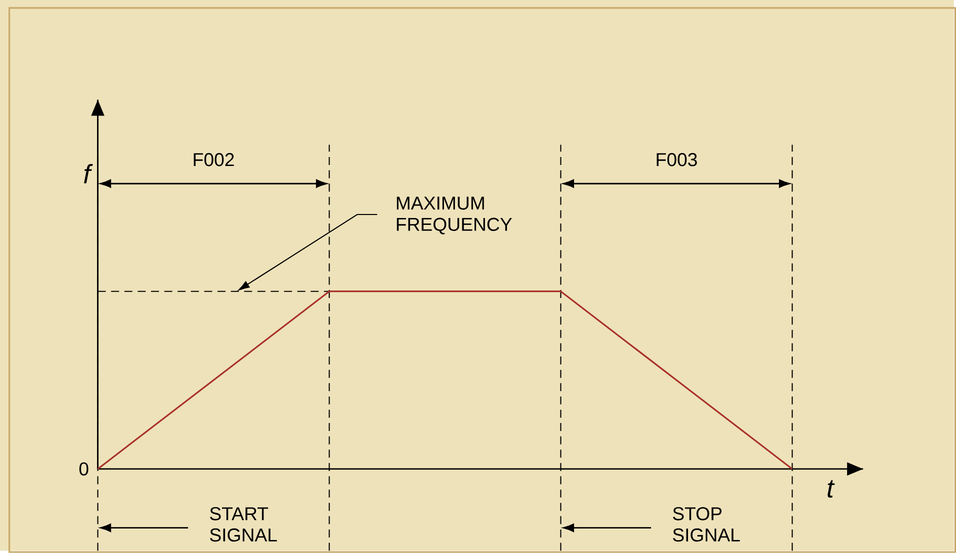 This screenshot has width=956, height=553. What do you see at coordinates (676, 159) in the screenshot?
I see `text: F003` at bounding box center [676, 159].